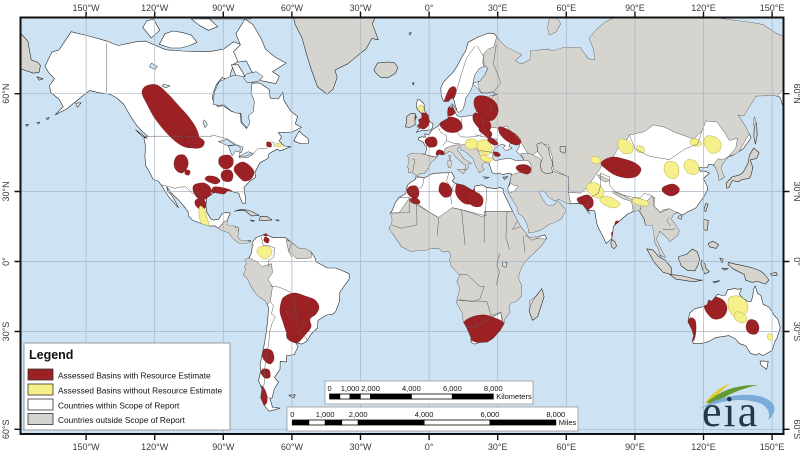 Image resolution: width=800 pixels, height=461 pixels. What do you see at coordinates (730, 411) in the screenshot?
I see `svg-text: eia` at bounding box center [730, 411].